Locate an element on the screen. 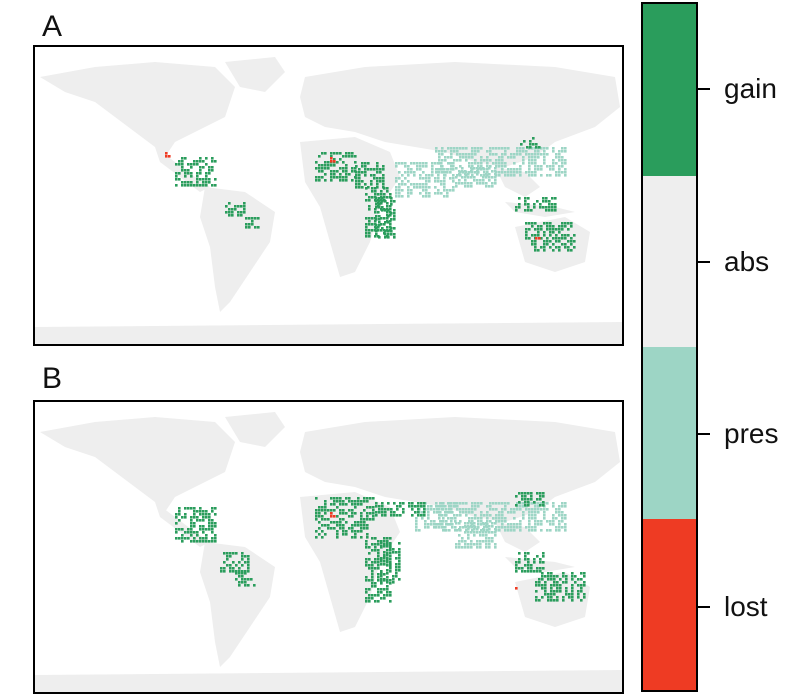  legend-tick-gain is located at coordinates (704, 89).